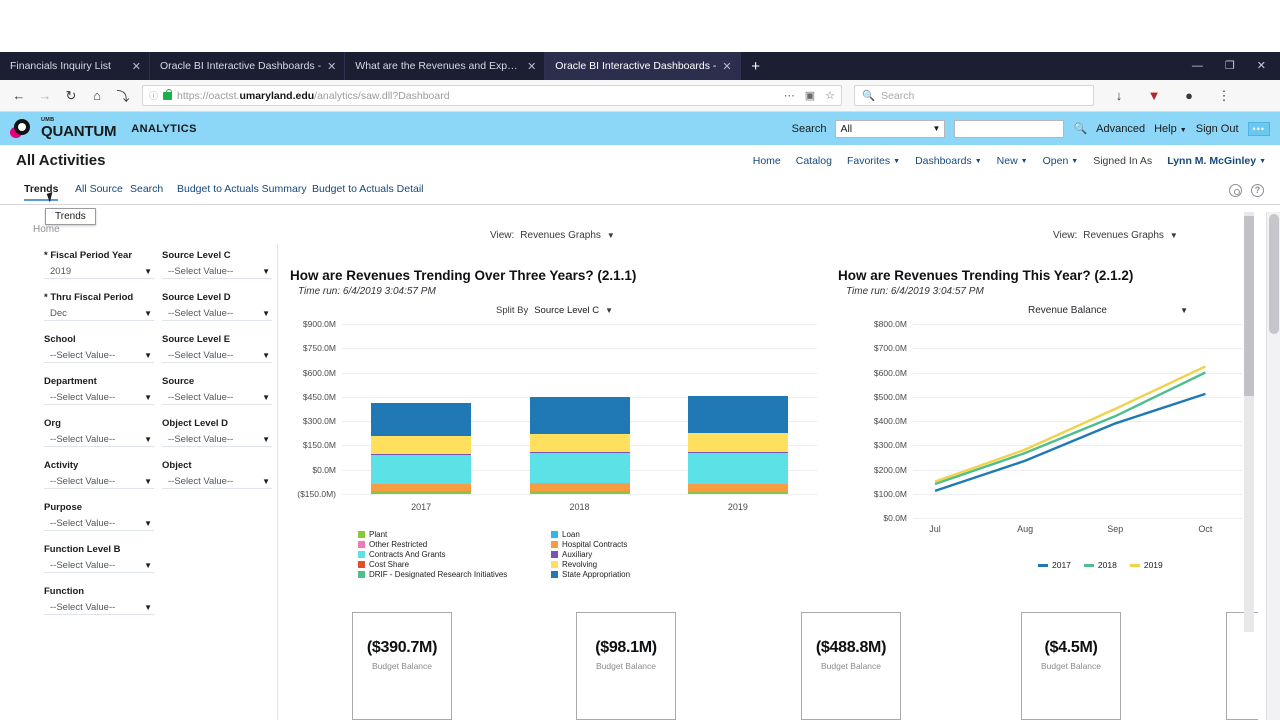 The image size is (1280, 720). What do you see at coordinates (154, 96) in the screenshot?
I see `page-info-icon: ⓘ` at bounding box center [154, 96].